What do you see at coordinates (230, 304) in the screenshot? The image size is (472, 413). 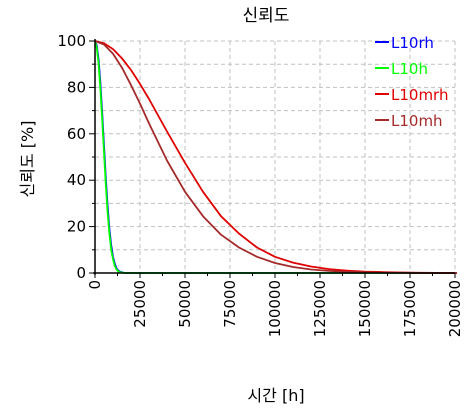 I see `x-tick-label: 75000` at bounding box center [230, 304].